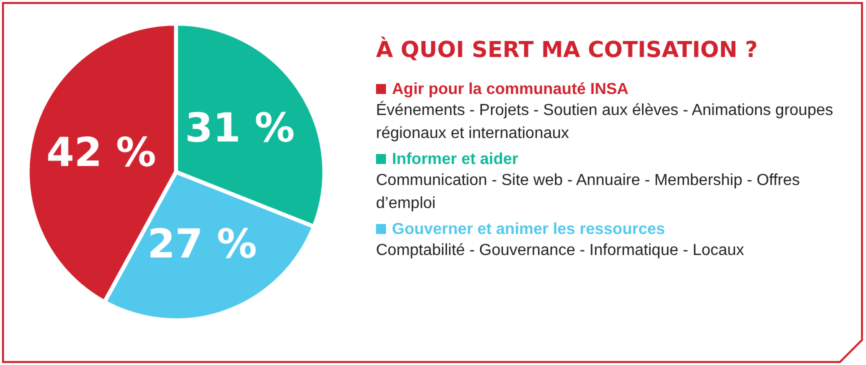 The width and height of the screenshot is (866, 365). Describe the element at coordinates (605, 122) in the screenshot. I see `text: Événements - Projets - Soutien aux élèves - Animations groupes régionaux et internationaux` at that location.